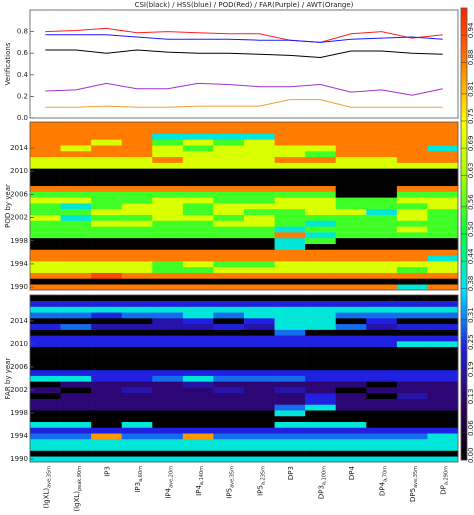  I want to click on colorbar-tick-label: 0.38, so click(470, 284).